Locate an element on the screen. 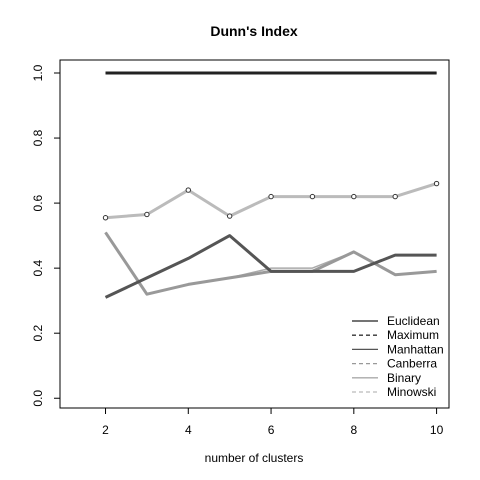 The width and height of the screenshot is (480, 480). y-tick-label: 1.0 is located at coordinates (38, 72).